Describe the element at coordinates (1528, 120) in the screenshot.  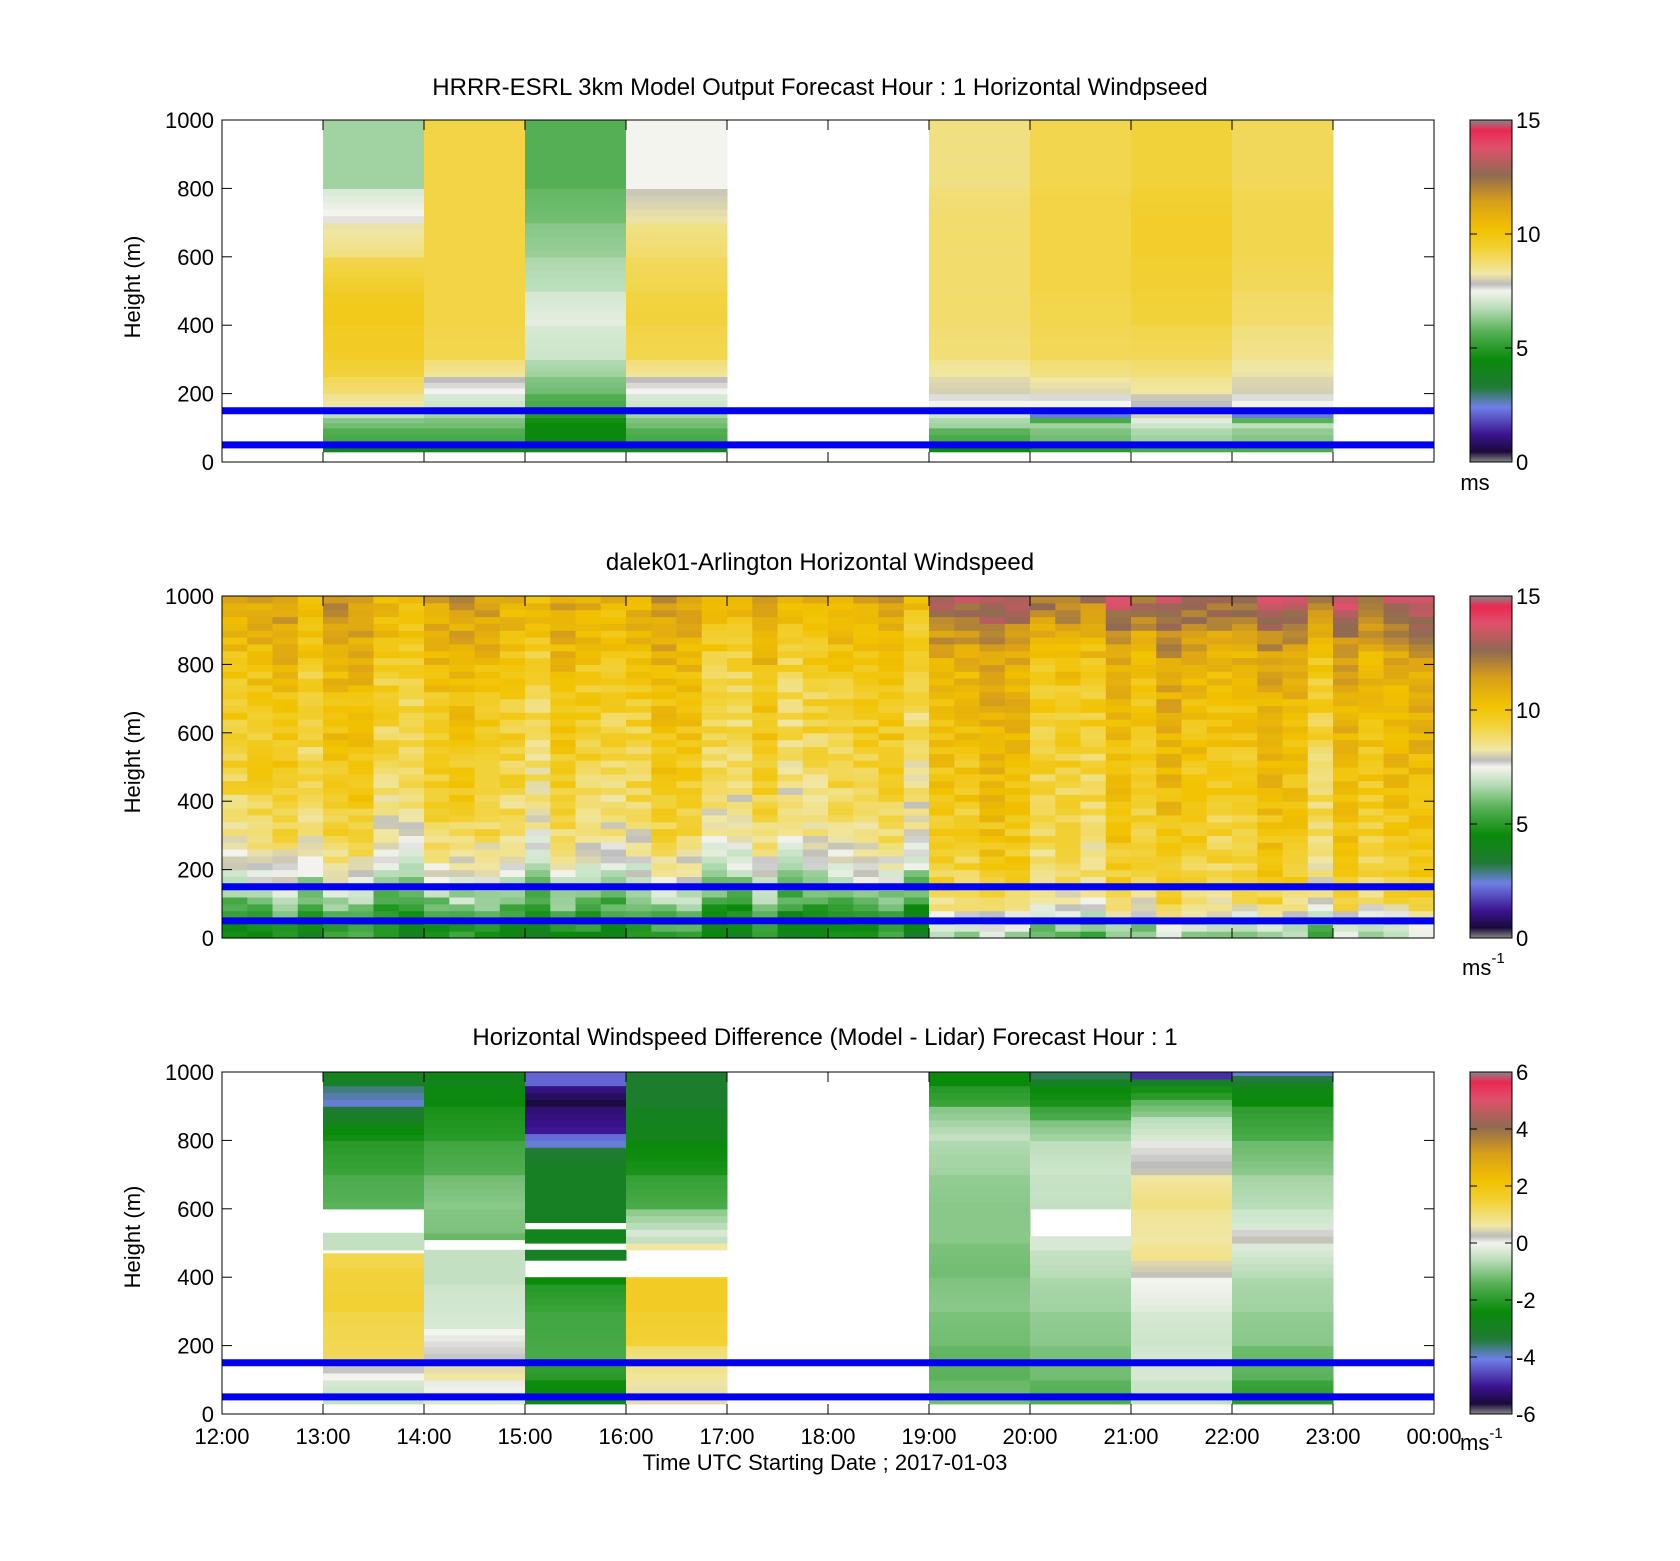
I see `colorbar-tick-label: 15` at that location.